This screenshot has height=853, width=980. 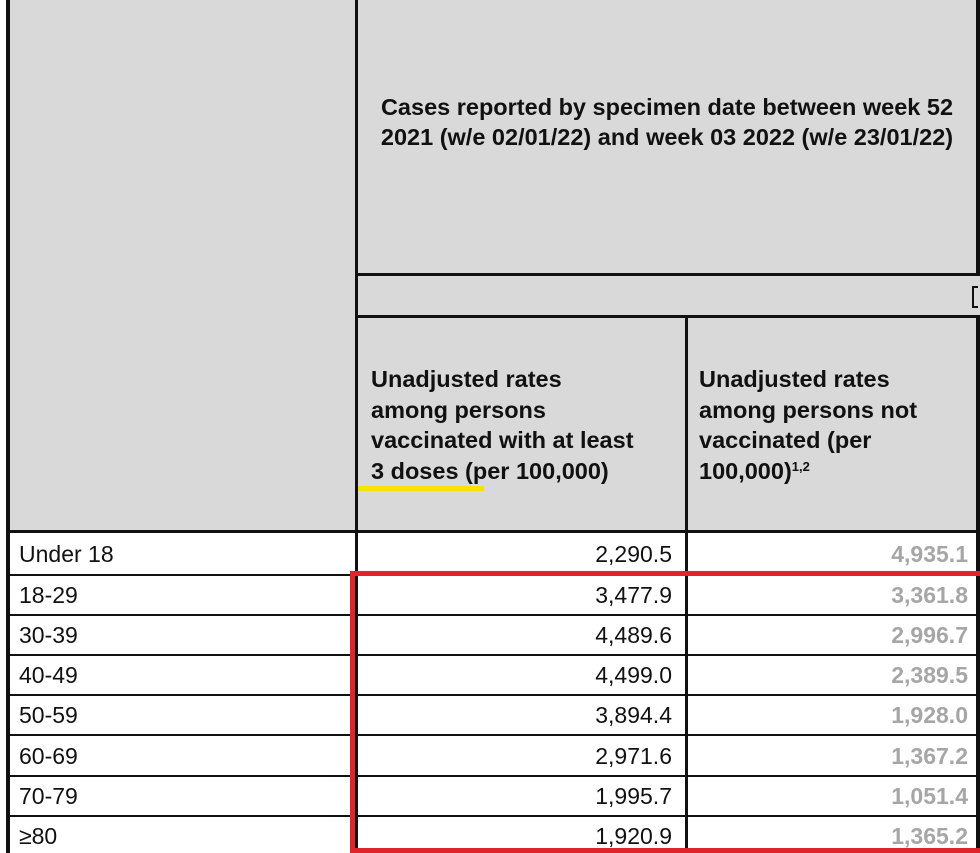 I want to click on right-border, so click(x=978, y=137).